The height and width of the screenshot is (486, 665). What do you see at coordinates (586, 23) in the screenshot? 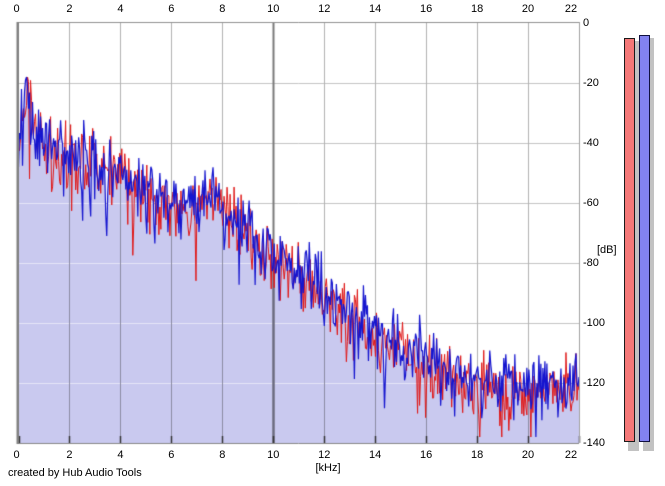
I see `y-tick-label: 0` at bounding box center [586, 23].